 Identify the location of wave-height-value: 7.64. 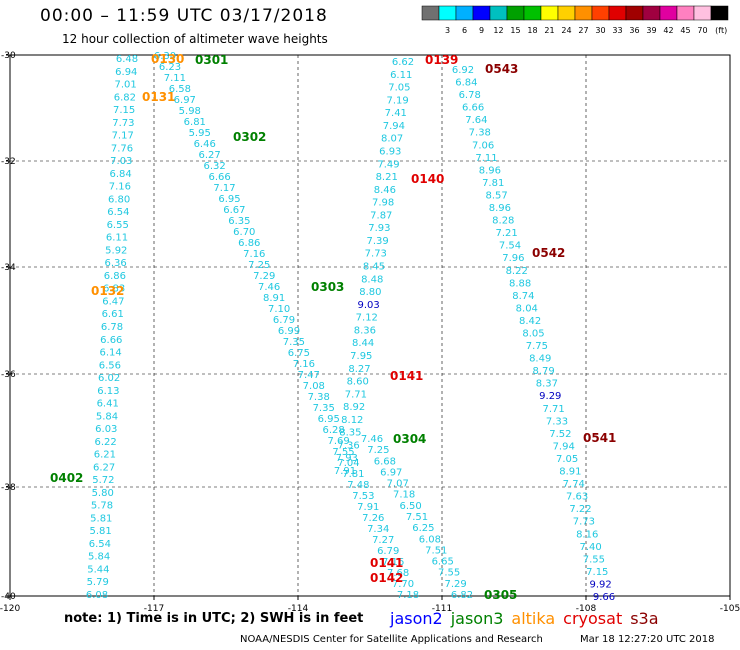
(476, 120).